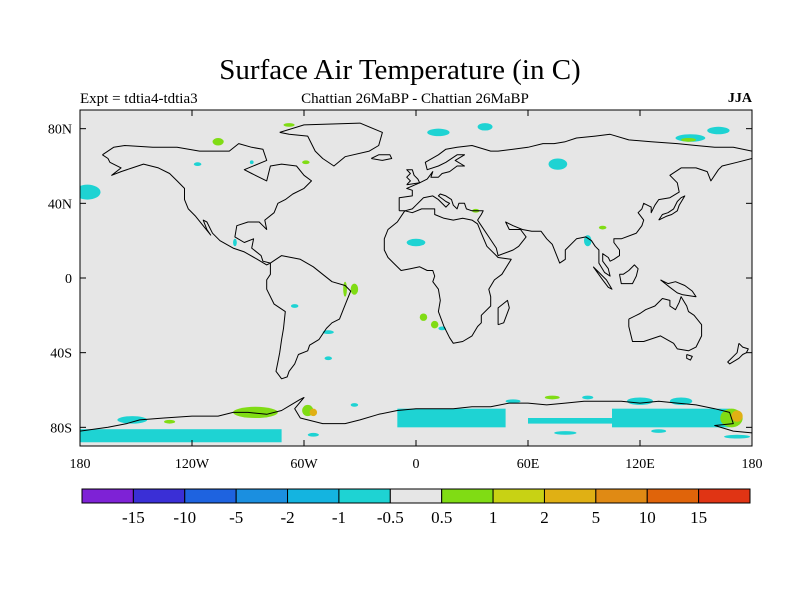 This screenshot has height=600, width=800. I want to click on legend-label: -15, so click(133, 517).